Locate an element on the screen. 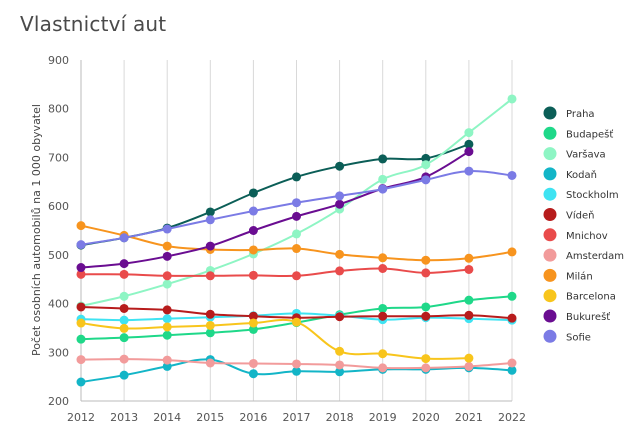 The image size is (644, 437). legend-item-sofie: Sofie is located at coordinates (567, 336).